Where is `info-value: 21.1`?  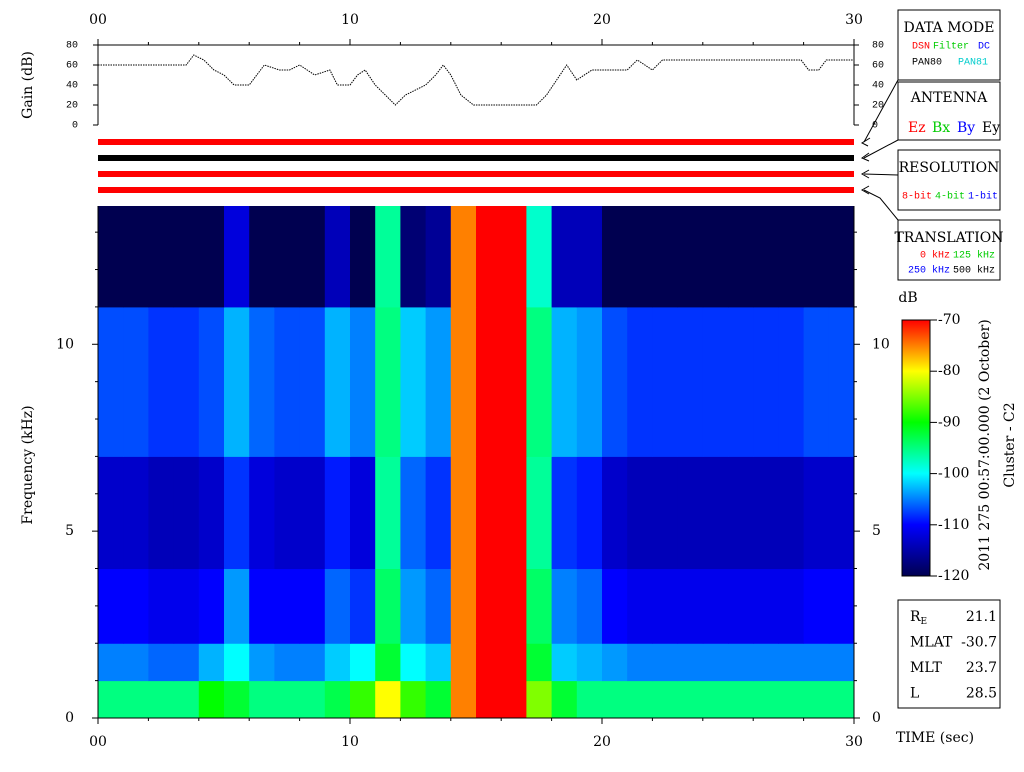 info-value: 21.1 is located at coordinates (981, 617).